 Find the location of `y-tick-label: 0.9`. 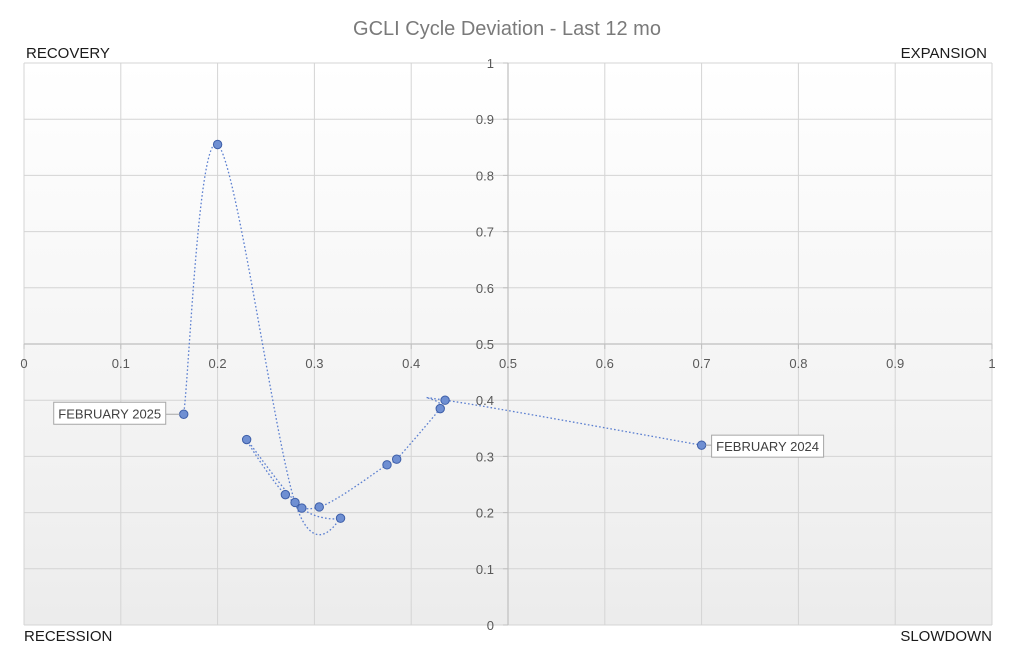

y-tick-label: 0.9 is located at coordinates (485, 119).